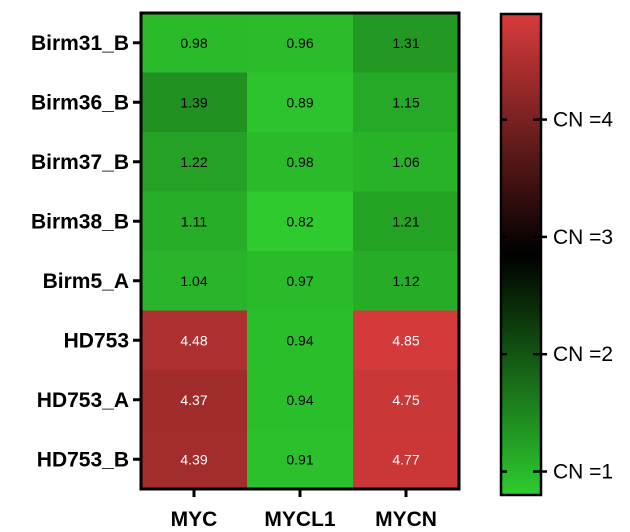  Describe the element at coordinates (406, 519) in the screenshot. I see `column-label: MYCN` at that location.